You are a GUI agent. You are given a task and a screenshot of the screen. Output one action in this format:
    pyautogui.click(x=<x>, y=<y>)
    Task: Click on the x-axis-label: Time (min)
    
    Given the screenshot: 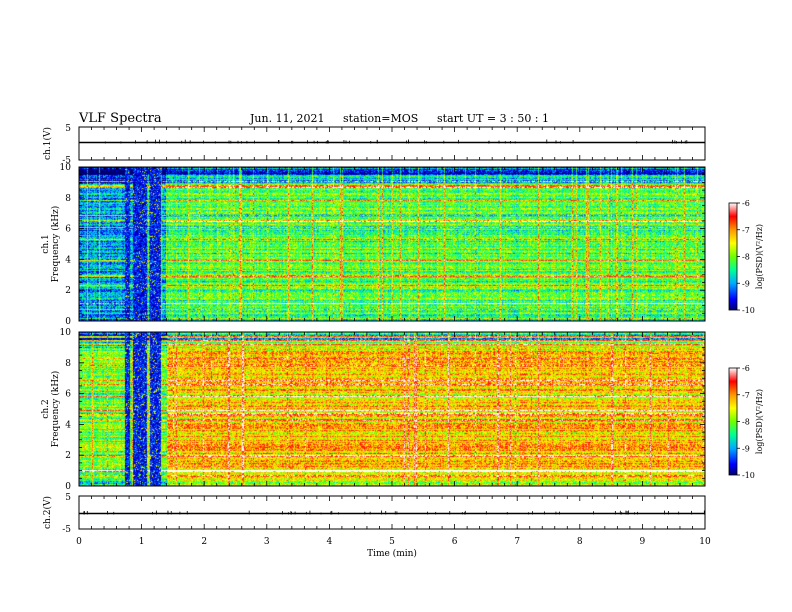 What is the action you would take?
    pyautogui.click(x=392, y=553)
    